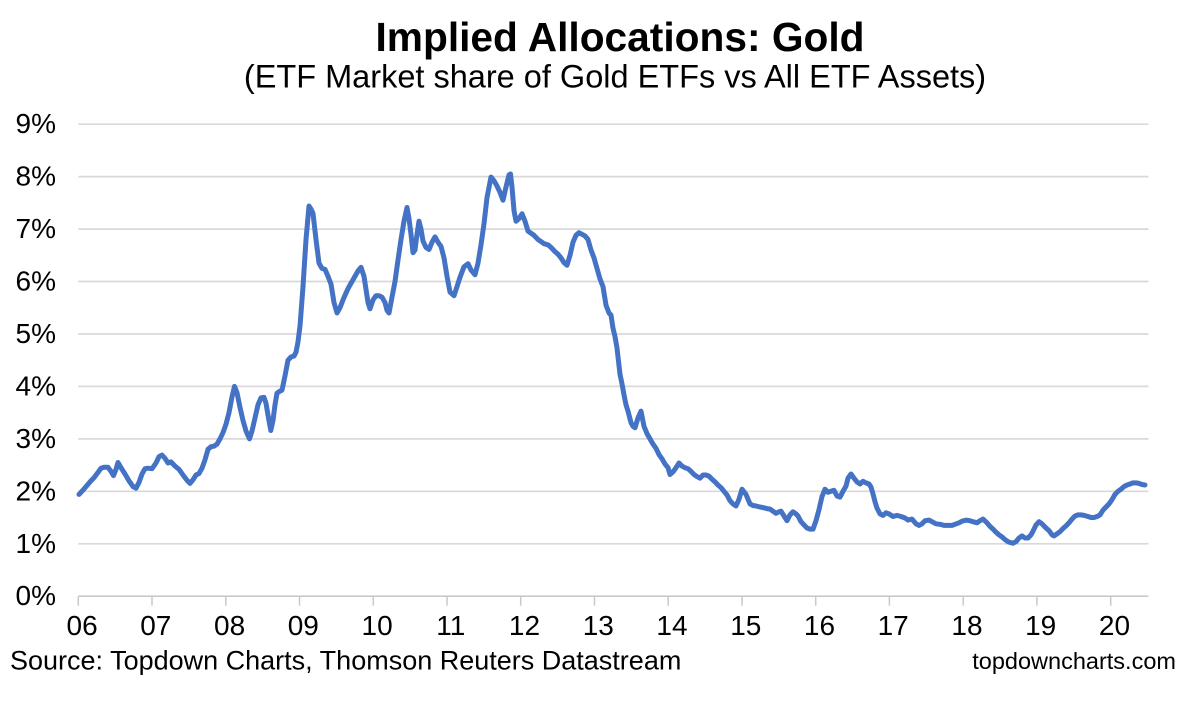  What do you see at coordinates (893, 625) in the screenshot?
I see `svg-text: 17` at bounding box center [893, 625].